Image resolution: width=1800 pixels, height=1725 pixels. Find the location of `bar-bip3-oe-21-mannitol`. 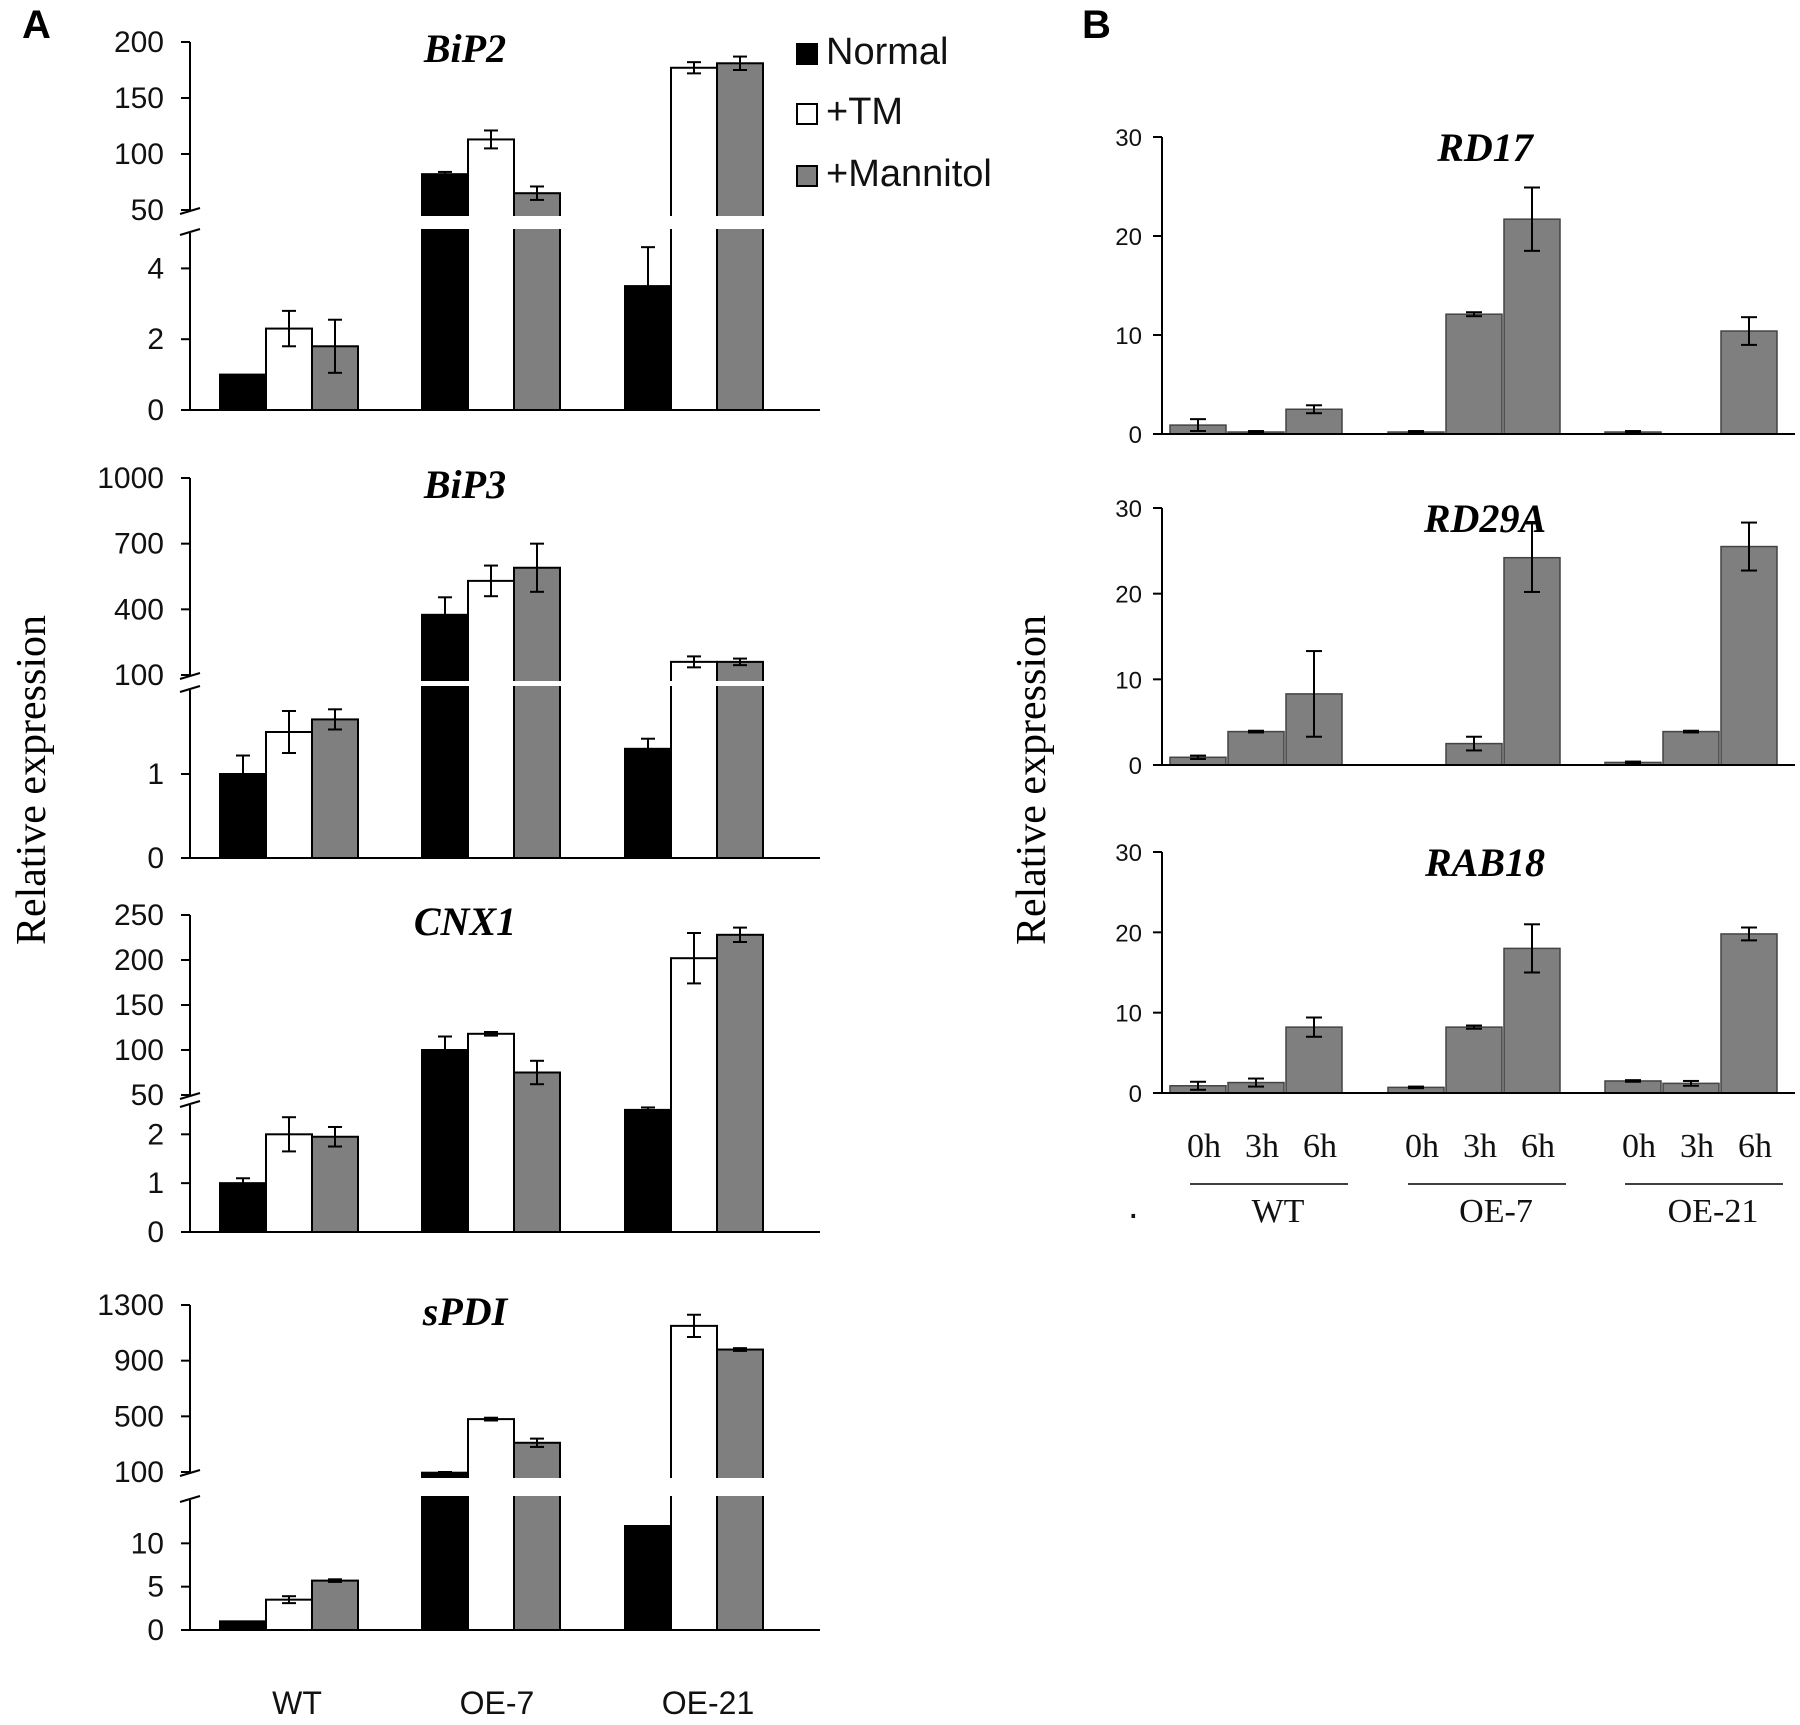

bar-bip3-oe-21-mannitol is located at coordinates (740, 759).